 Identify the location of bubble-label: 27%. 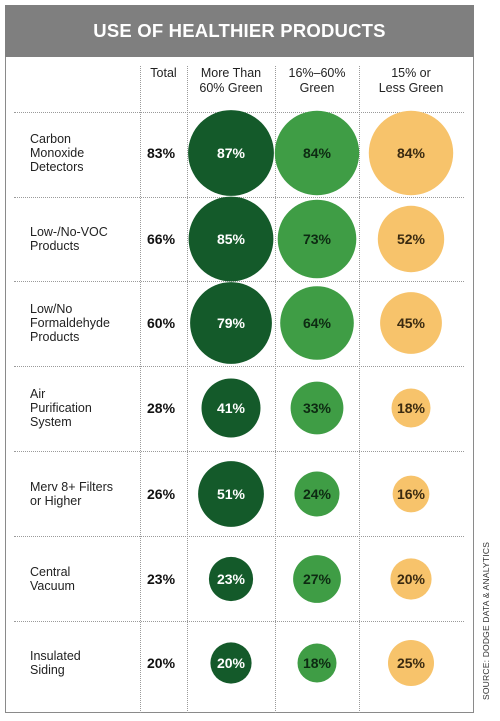
(317, 579).